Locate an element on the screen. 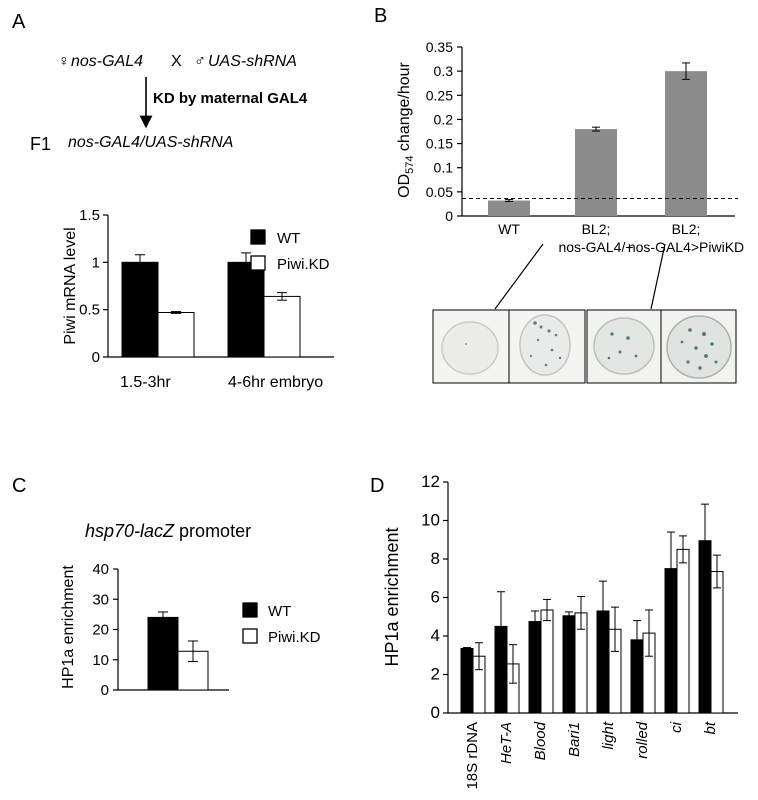 The height and width of the screenshot is (800, 758). y-tick-label: 20 is located at coordinates (100, 630).